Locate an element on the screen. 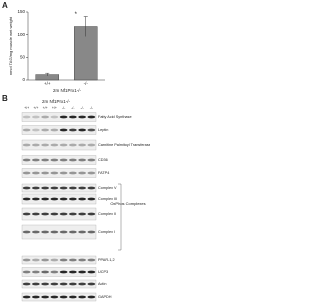 The width and height of the screenshot is (320, 308). blot-label: UCP3 is located at coordinates (103, 272).